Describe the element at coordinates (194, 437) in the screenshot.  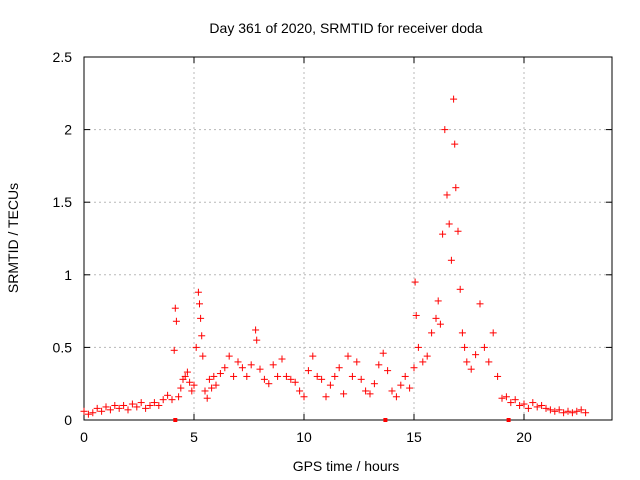
I see `x-tick-label: 5` at that location.